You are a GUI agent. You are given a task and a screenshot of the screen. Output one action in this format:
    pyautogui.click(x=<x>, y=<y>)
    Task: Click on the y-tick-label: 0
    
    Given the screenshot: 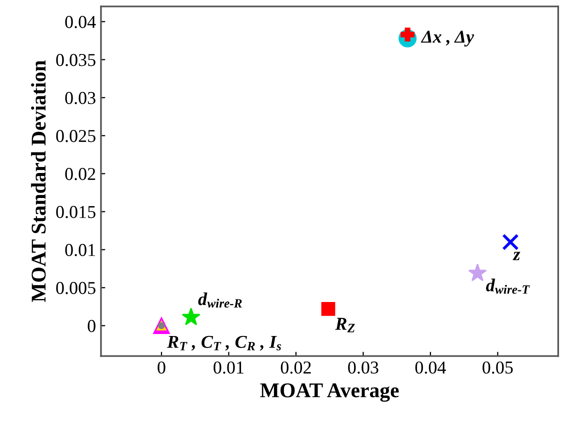 What is the action you would take?
    pyautogui.click(x=92, y=326)
    